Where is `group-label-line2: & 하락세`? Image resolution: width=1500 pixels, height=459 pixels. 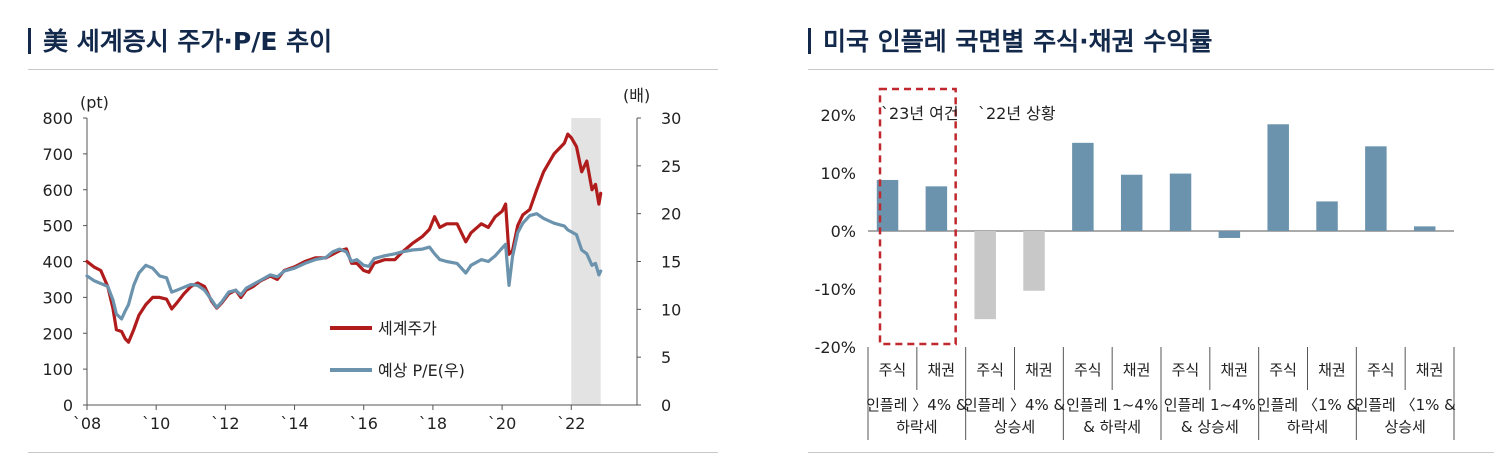 group-label-line2: & 하락세 is located at coordinates (1112, 427).